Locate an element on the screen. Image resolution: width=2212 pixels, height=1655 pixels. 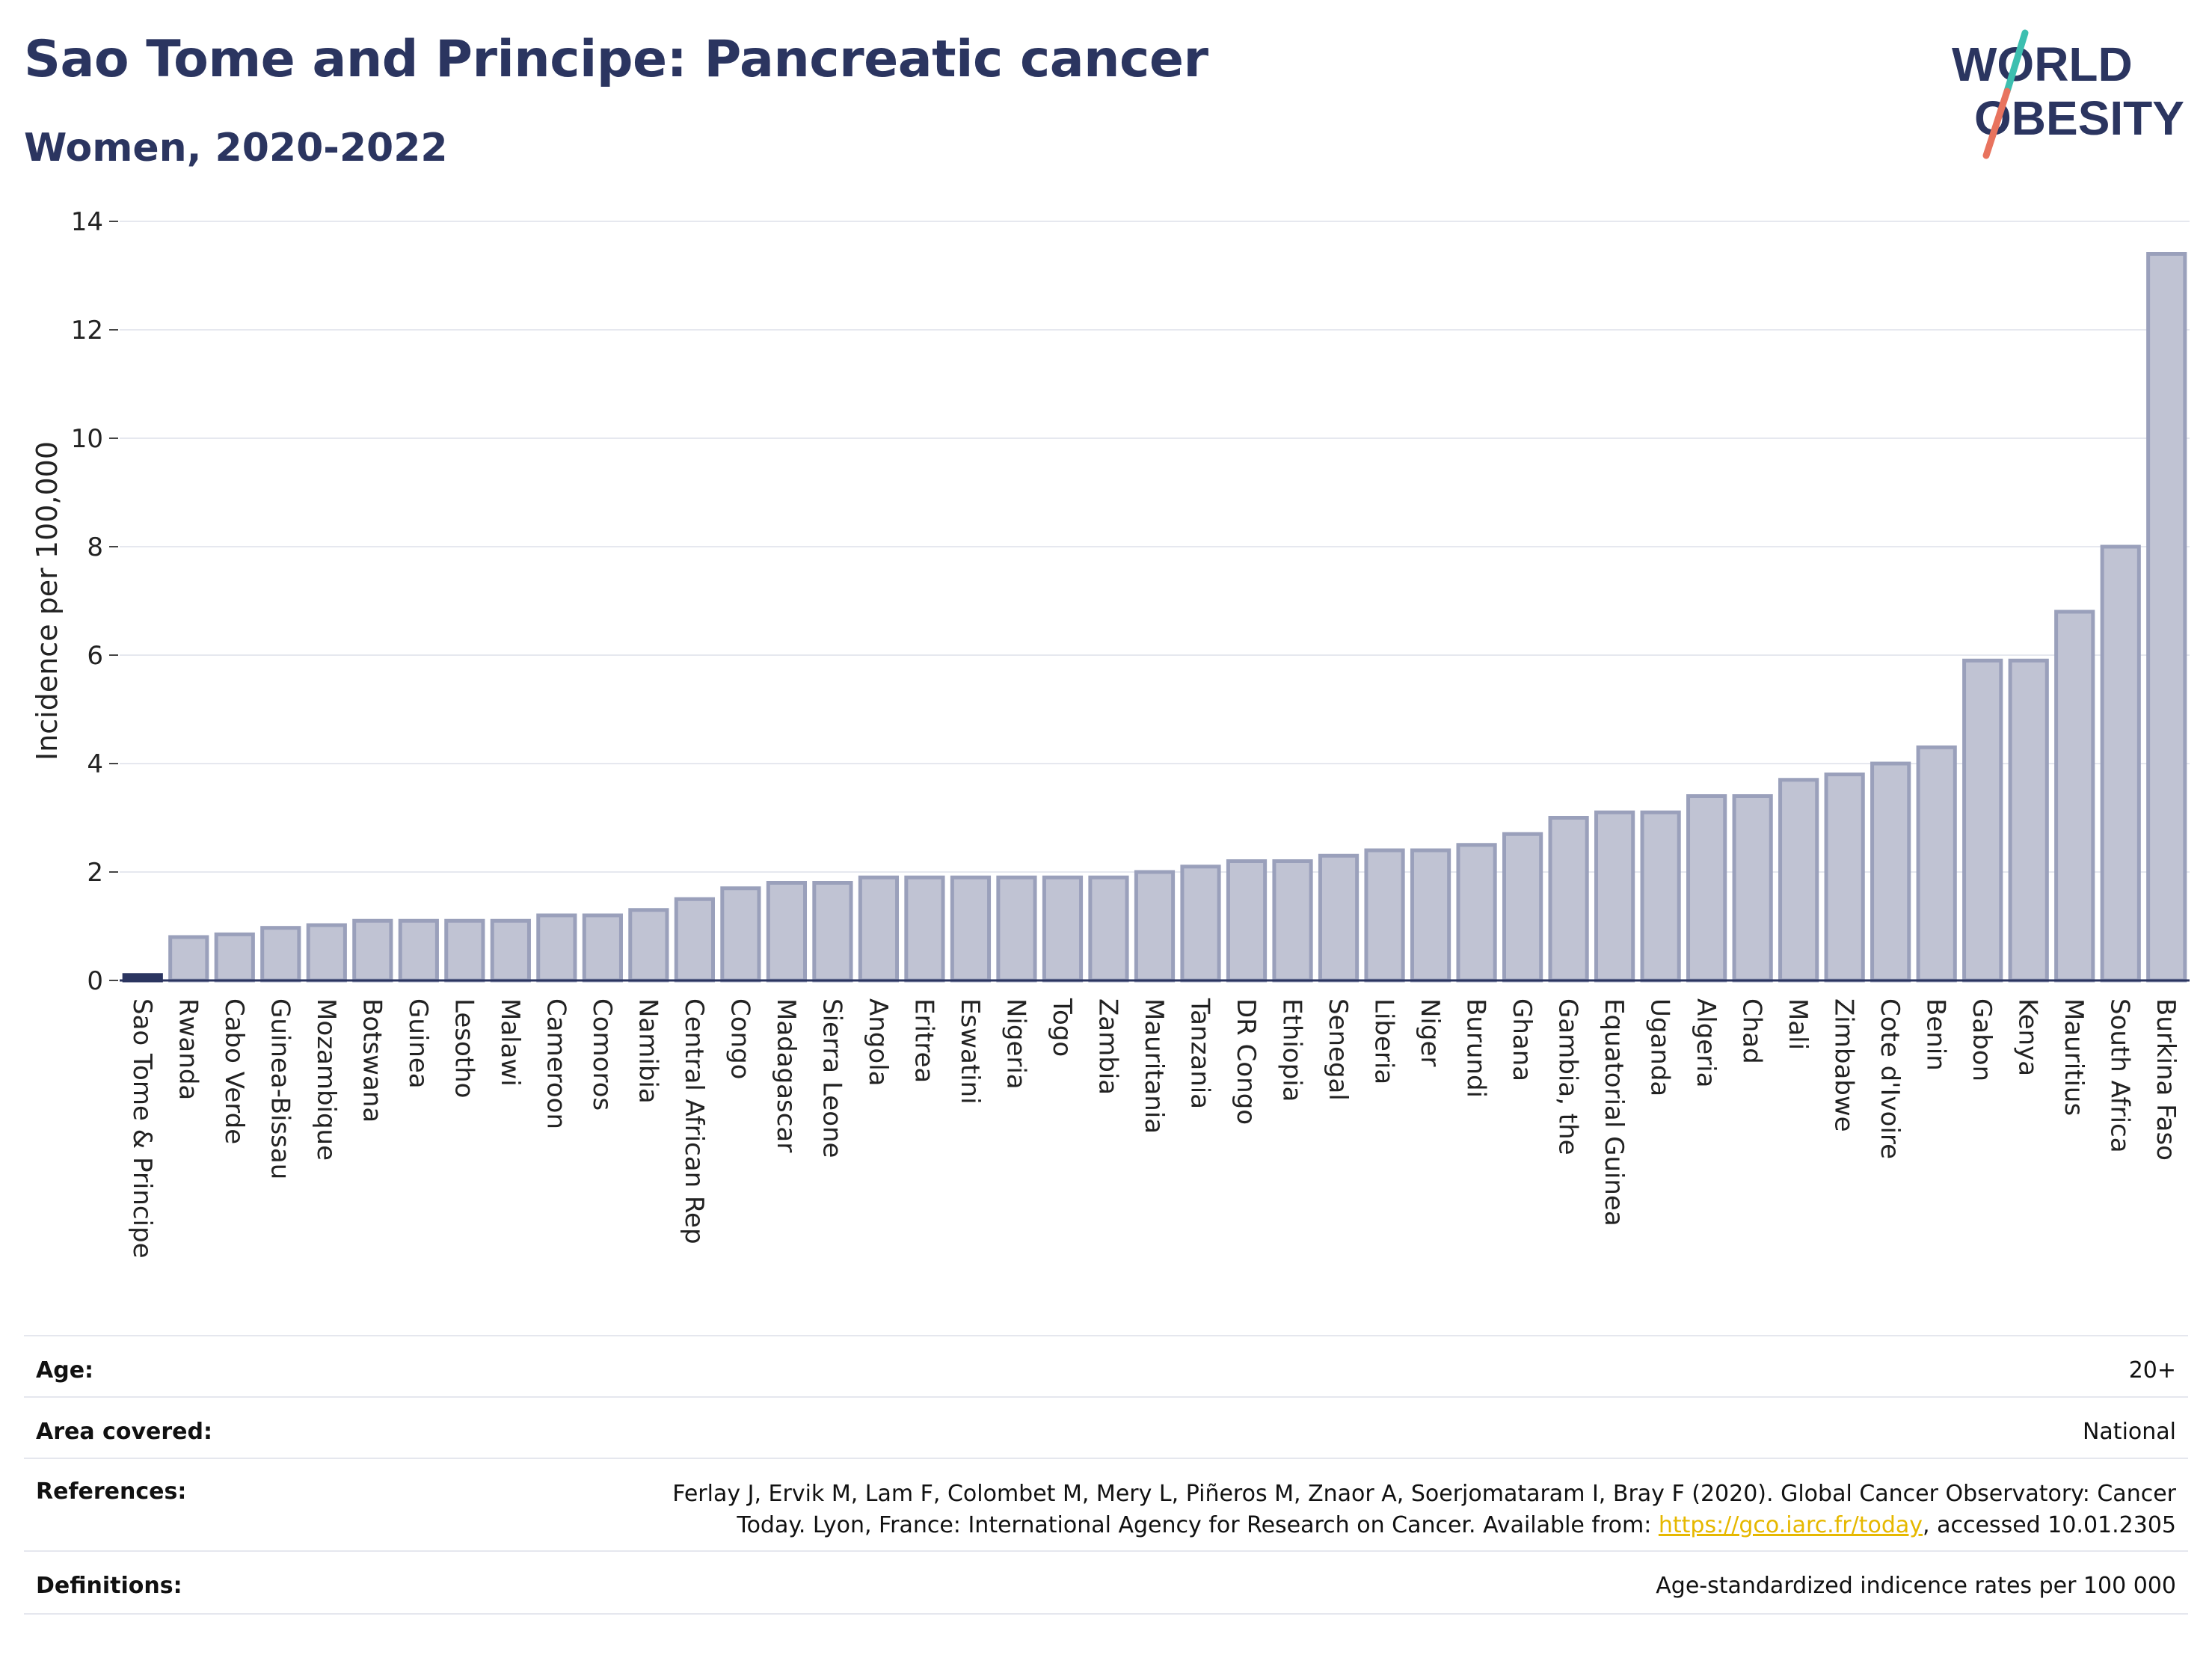
x-tick-label: Cabo Verde is located at coordinates (234, 1071).